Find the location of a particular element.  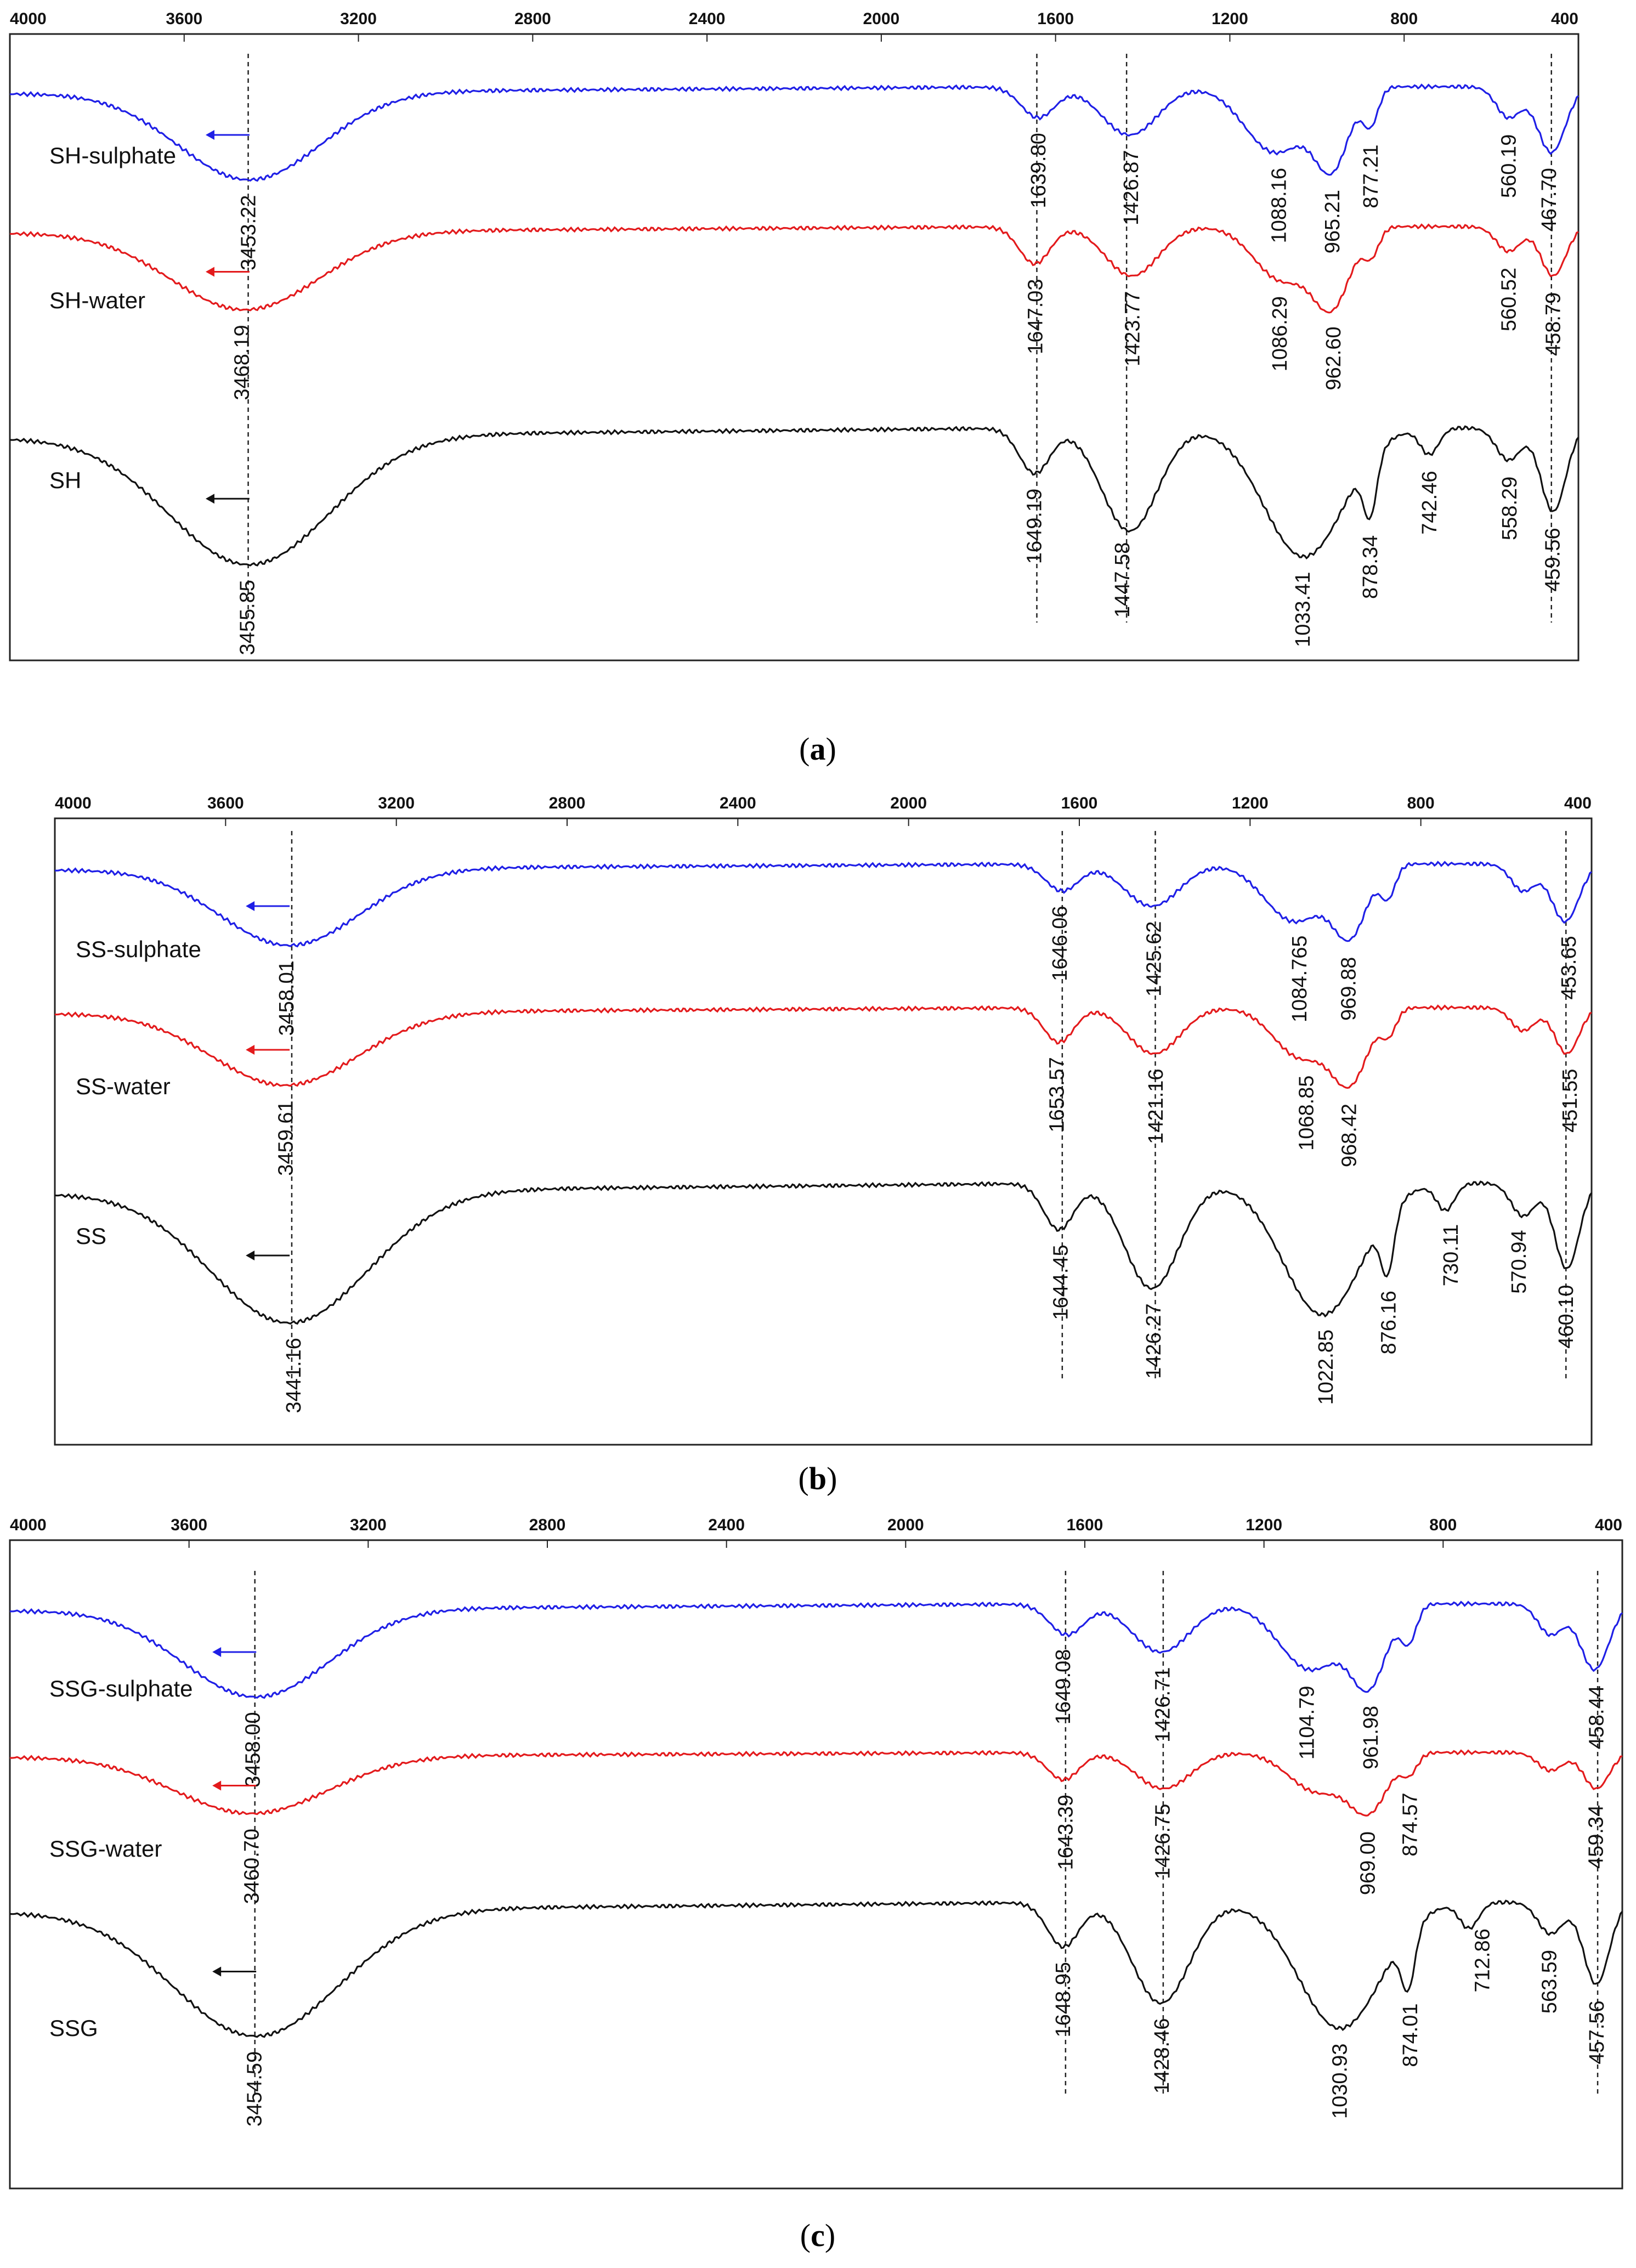

series-line-ssg is located at coordinates (816, 1968).